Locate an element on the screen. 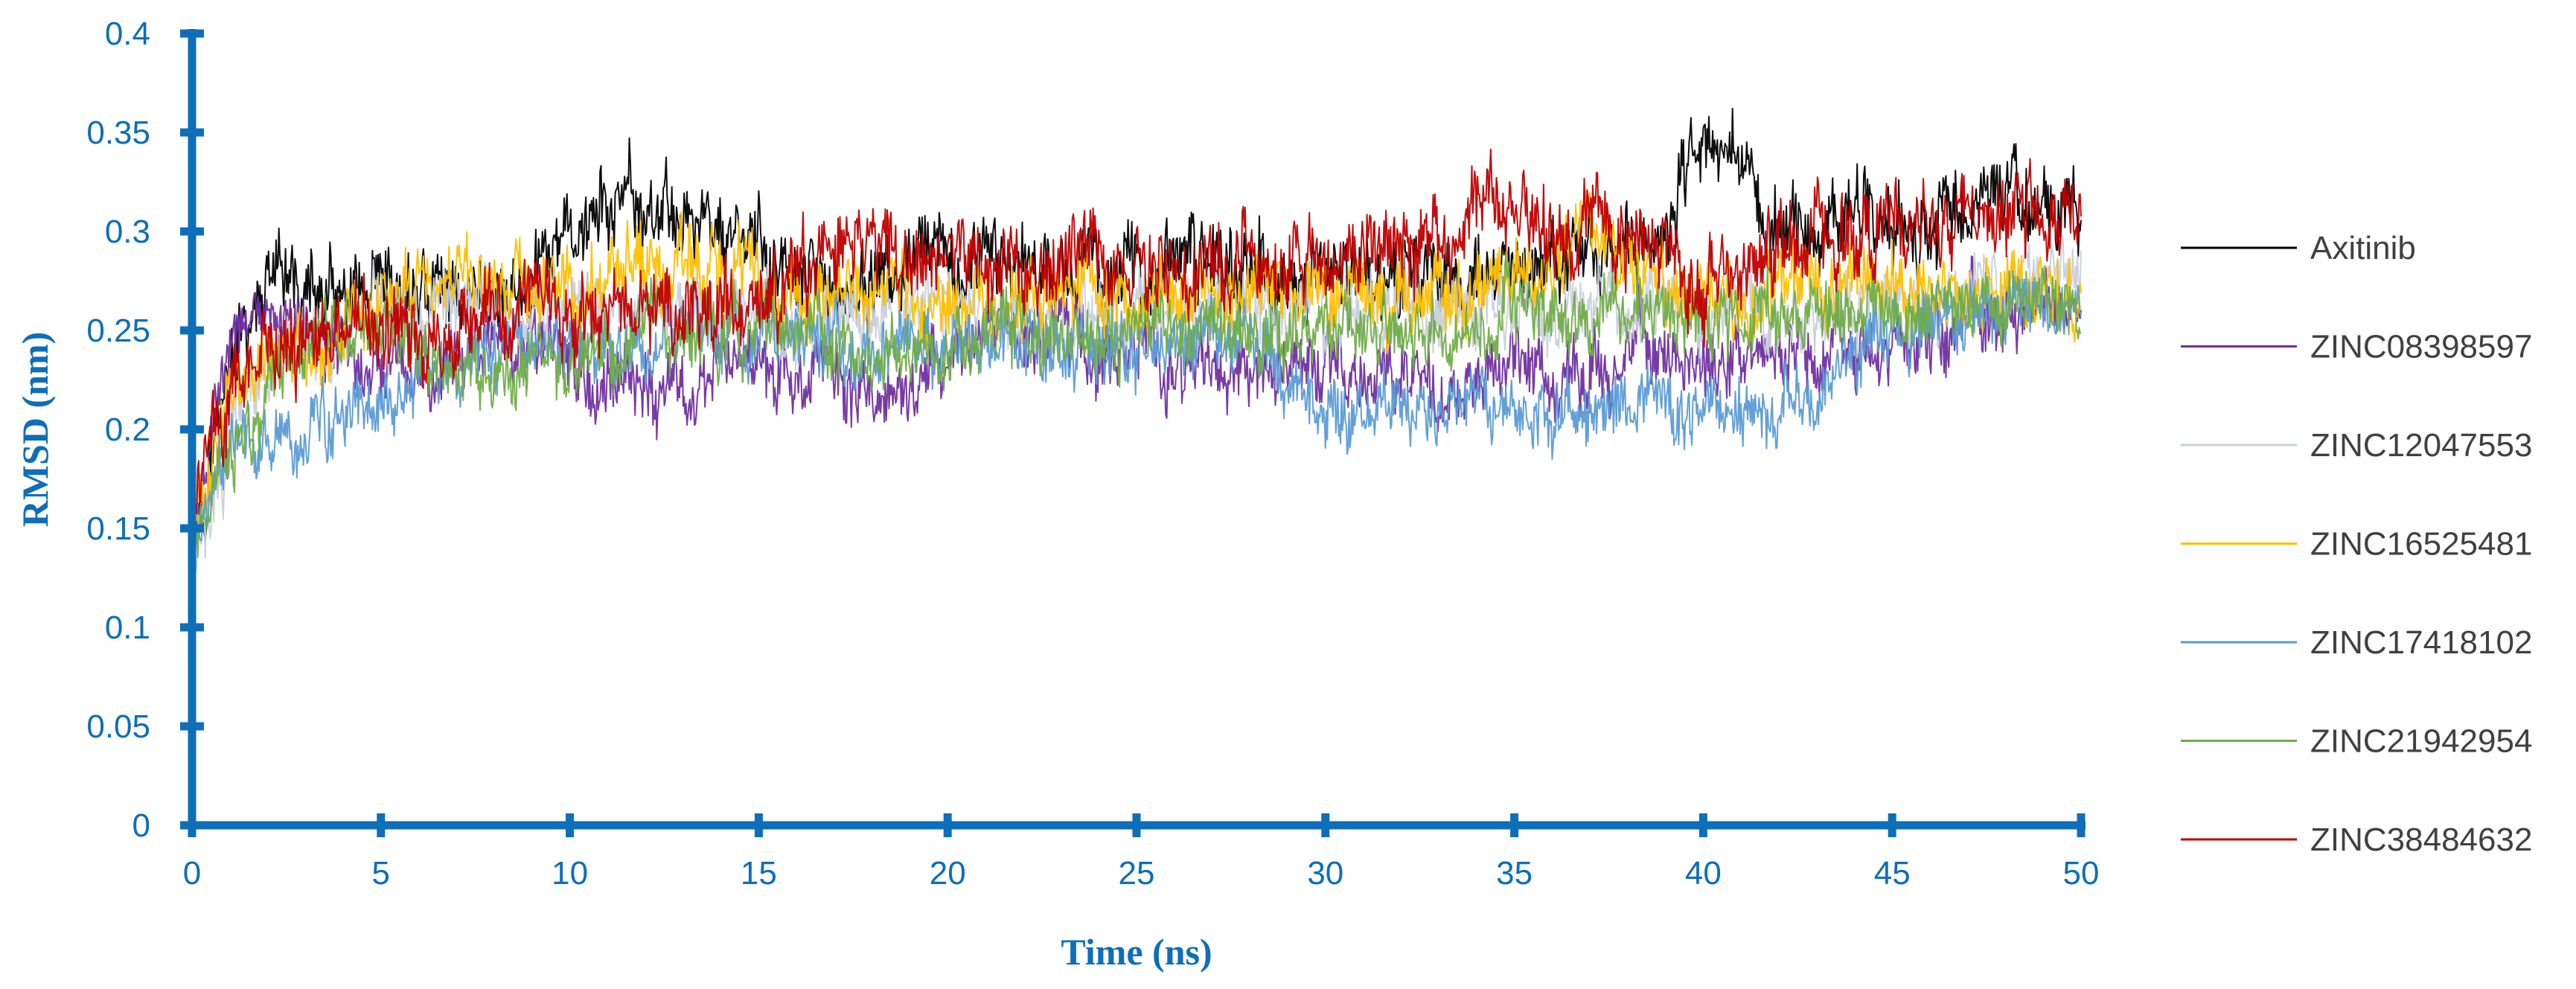 This screenshot has width=2576, height=989. x-ticks: 0 5 10 15 20 25 30 35 40 45 50 is located at coordinates (1141, 852).